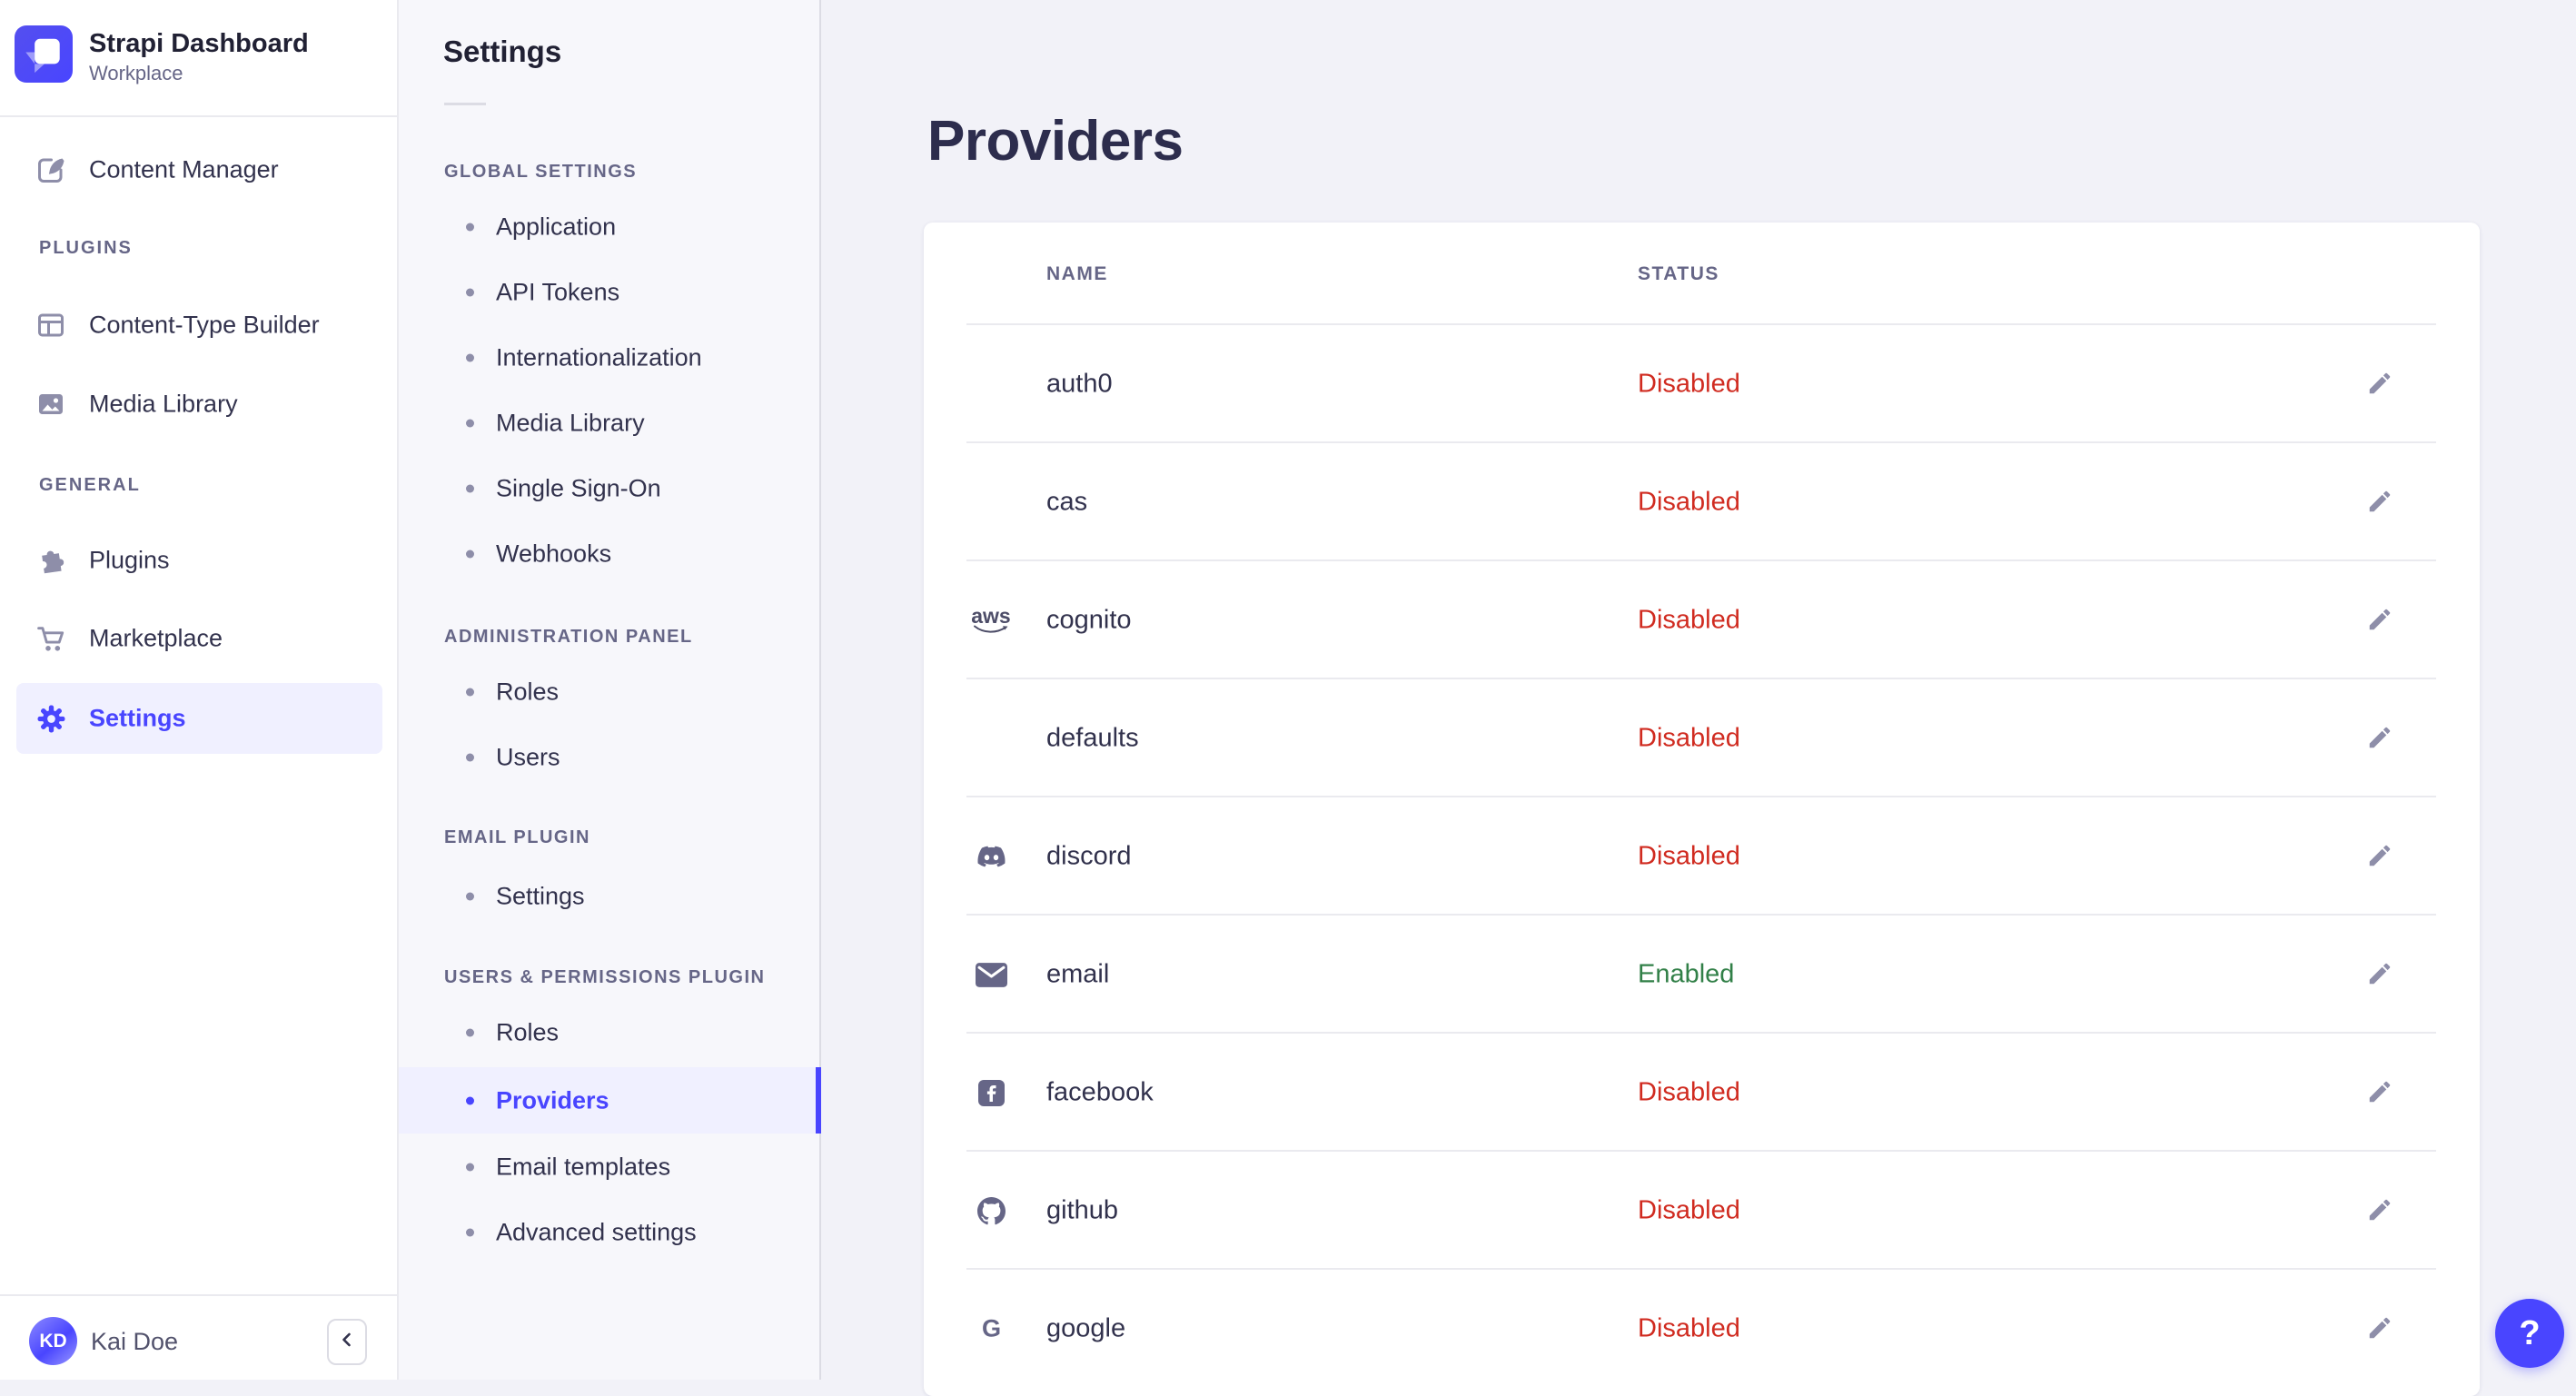 This screenshot has width=2576, height=1396. What do you see at coordinates (135, 1341) in the screenshot?
I see `user-name: Kai Doe` at bounding box center [135, 1341].